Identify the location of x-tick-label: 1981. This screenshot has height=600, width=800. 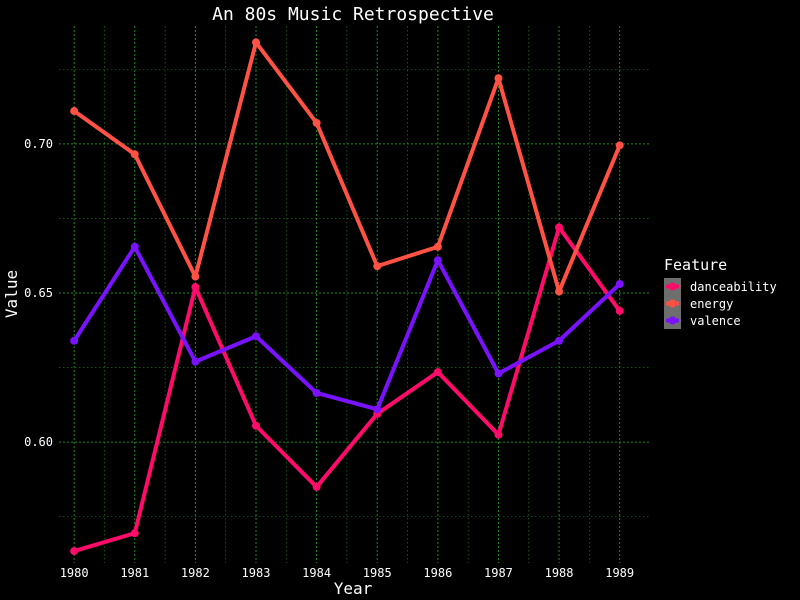
(134, 573).